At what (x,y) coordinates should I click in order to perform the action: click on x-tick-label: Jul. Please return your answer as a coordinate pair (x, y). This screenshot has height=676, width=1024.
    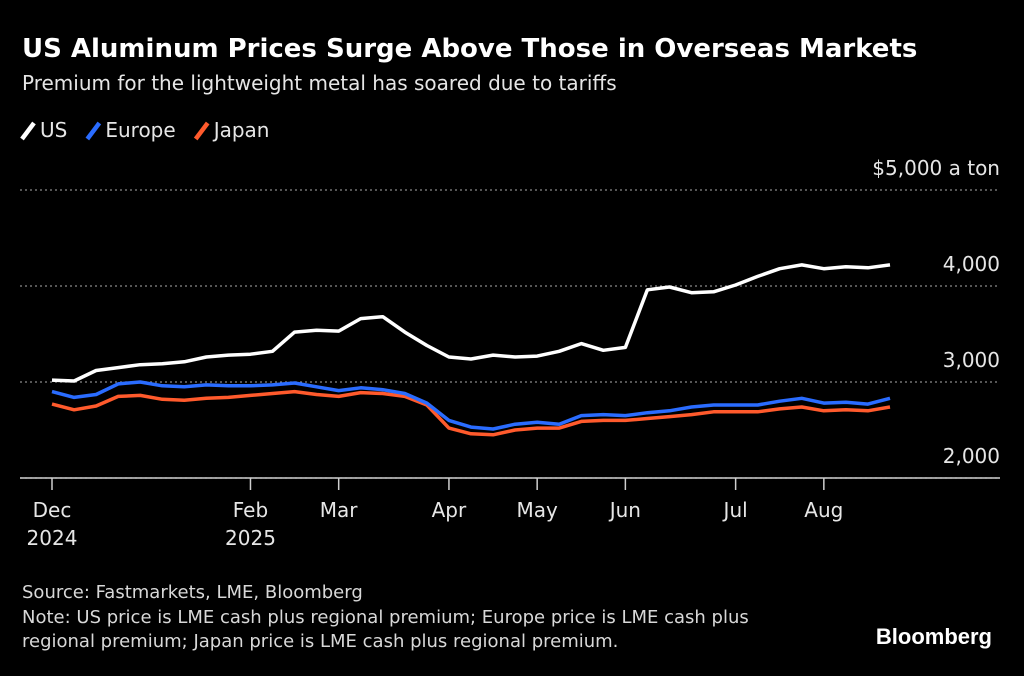
    Looking at the image, I should click on (735, 510).